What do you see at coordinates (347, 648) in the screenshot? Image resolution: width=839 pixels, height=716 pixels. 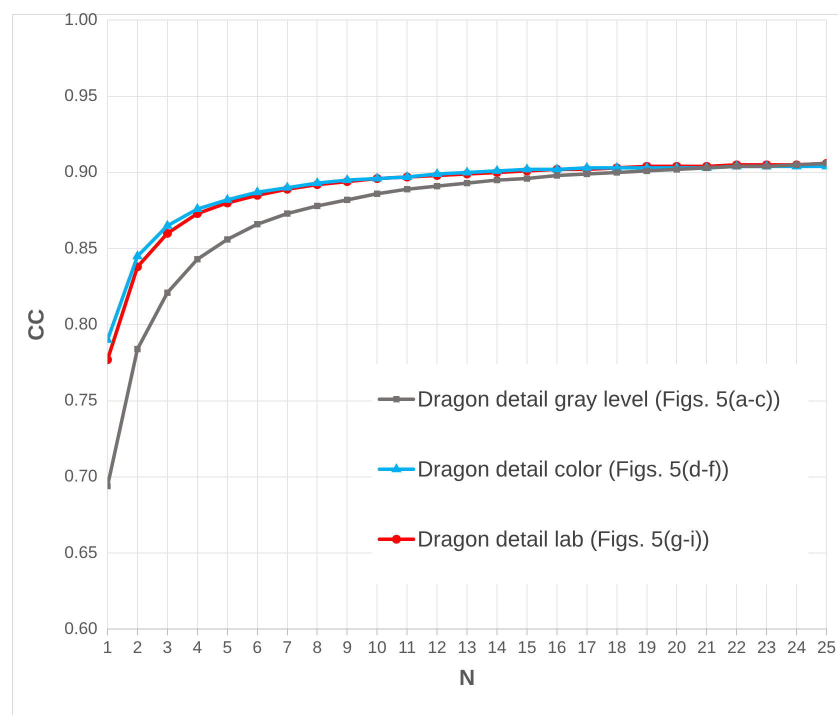 I see `x-tick-label: 9` at bounding box center [347, 648].